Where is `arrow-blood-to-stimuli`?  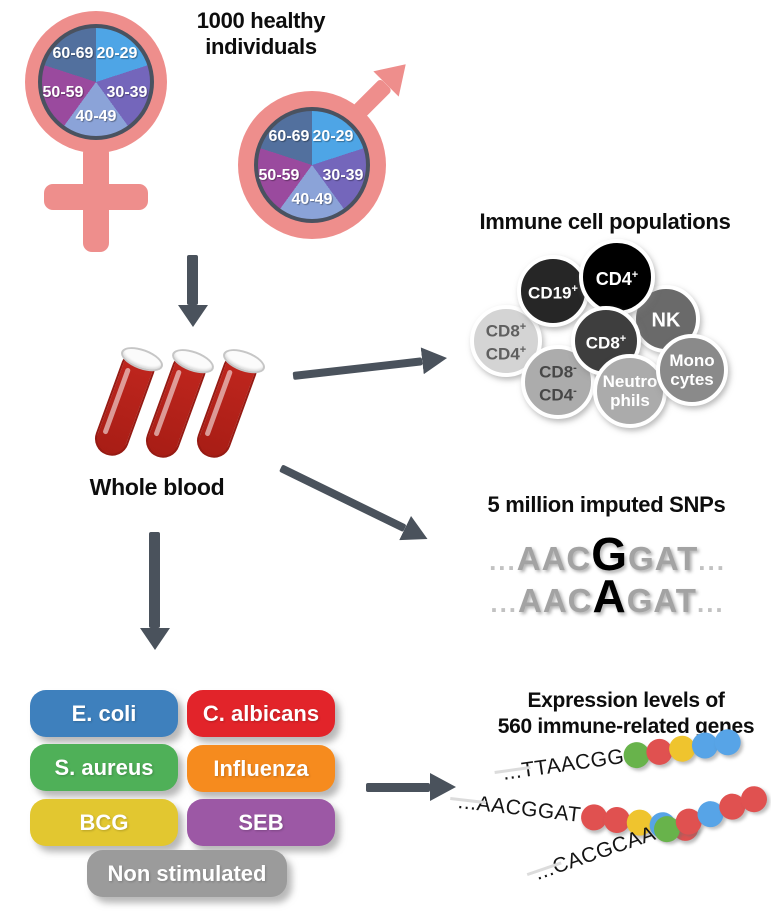
arrow-blood-to-stimuli is located at coordinates (155, 591).